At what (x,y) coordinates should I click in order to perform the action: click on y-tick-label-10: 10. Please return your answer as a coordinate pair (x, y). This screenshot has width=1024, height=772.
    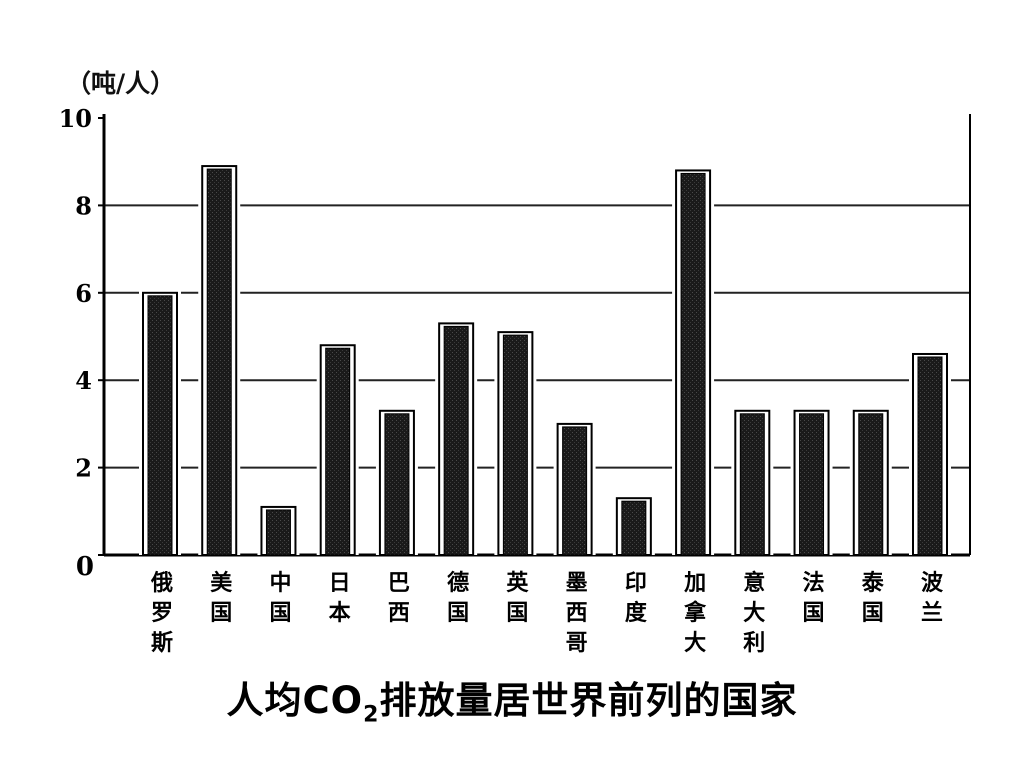
    Looking at the image, I should click on (75, 118).